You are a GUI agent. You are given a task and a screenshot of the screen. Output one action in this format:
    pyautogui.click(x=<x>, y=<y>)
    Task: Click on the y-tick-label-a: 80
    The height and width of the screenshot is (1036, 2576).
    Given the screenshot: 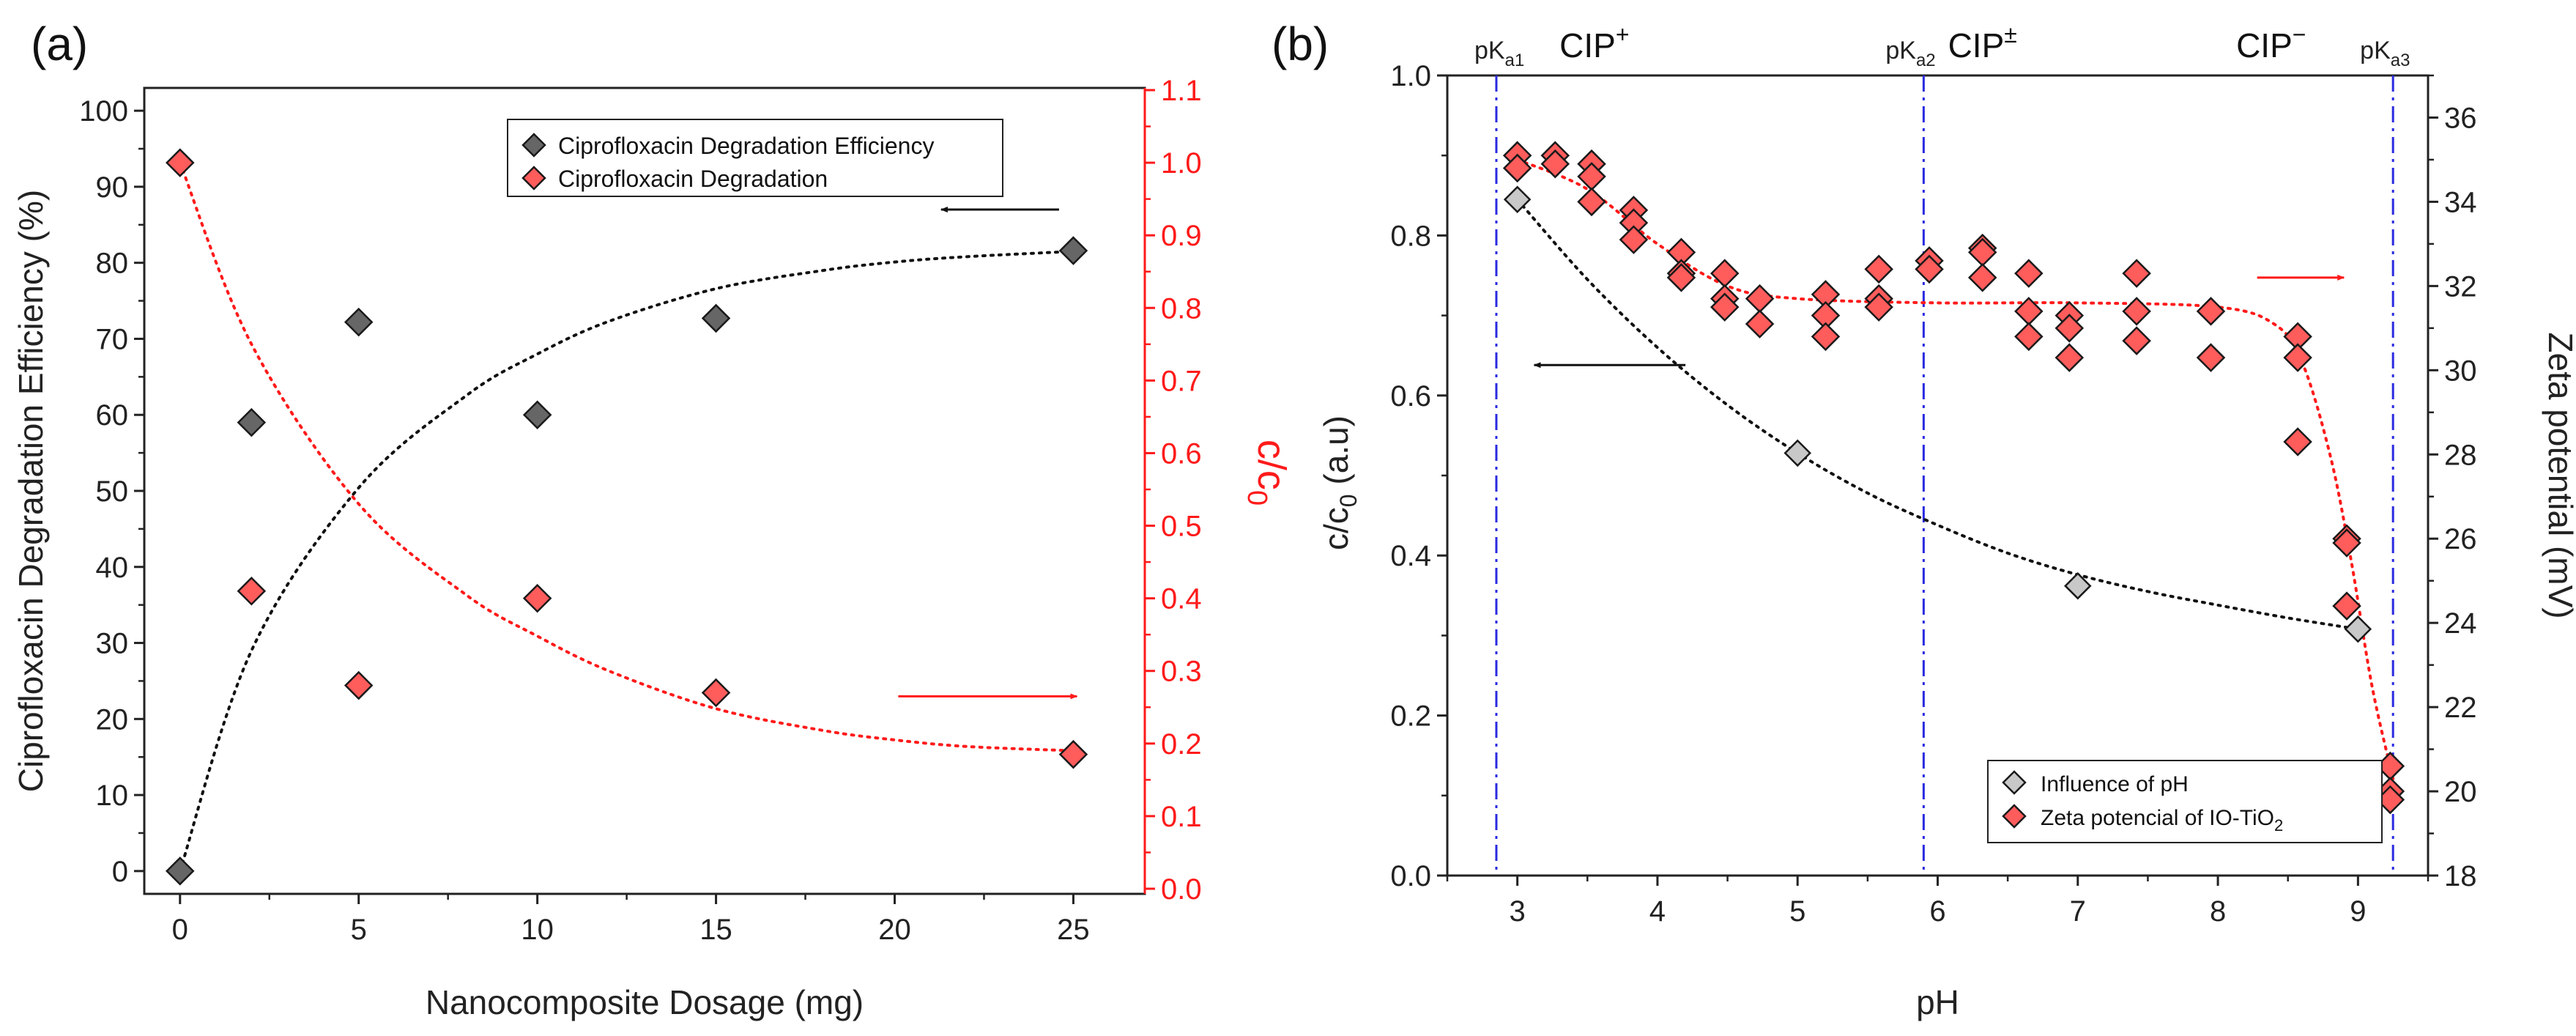 What is the action you would take?
    pyautogui.click(x=112, y=264)
    